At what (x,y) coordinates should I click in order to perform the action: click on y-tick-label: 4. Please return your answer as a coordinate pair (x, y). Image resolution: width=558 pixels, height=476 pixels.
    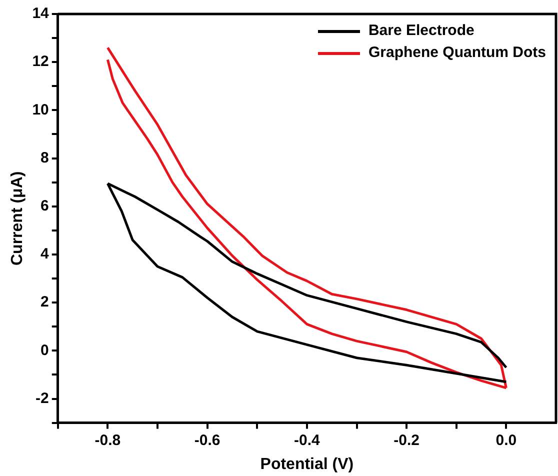
    Looking at the image, I should click on (45, 254).